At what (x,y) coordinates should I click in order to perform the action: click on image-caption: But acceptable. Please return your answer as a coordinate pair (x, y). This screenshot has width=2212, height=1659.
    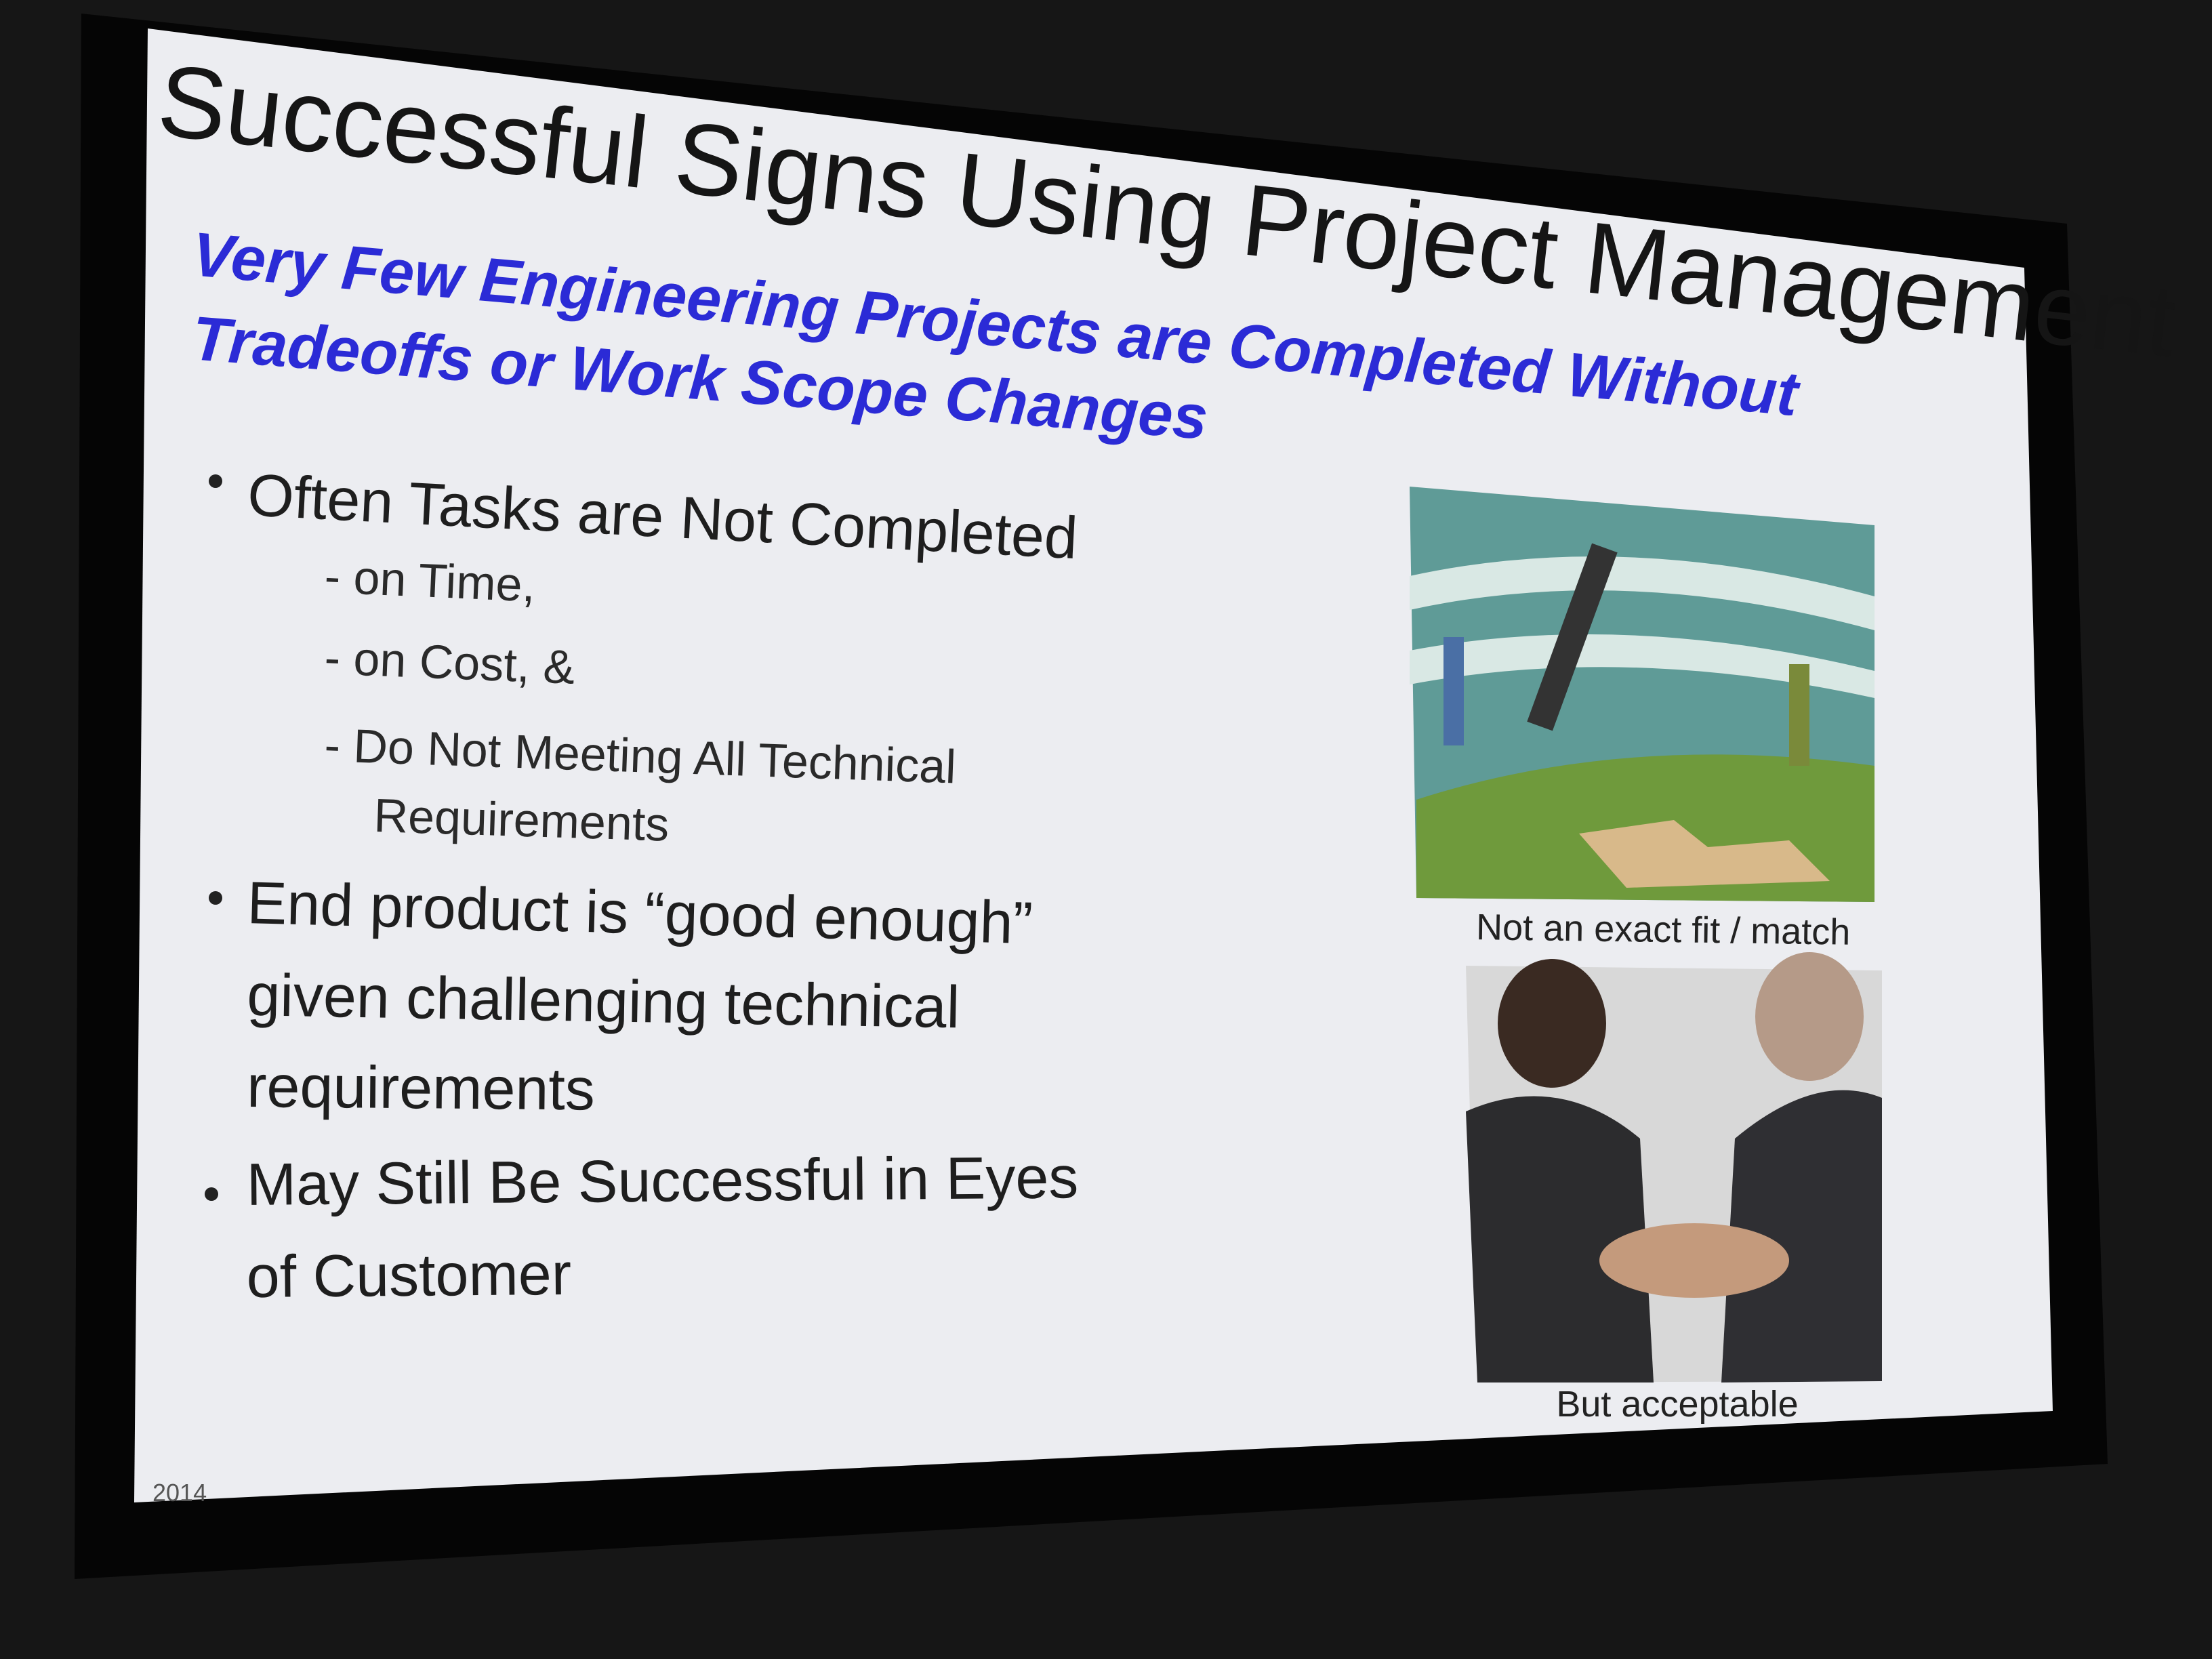
    Looking at the image, I should click on (1677, 1405).